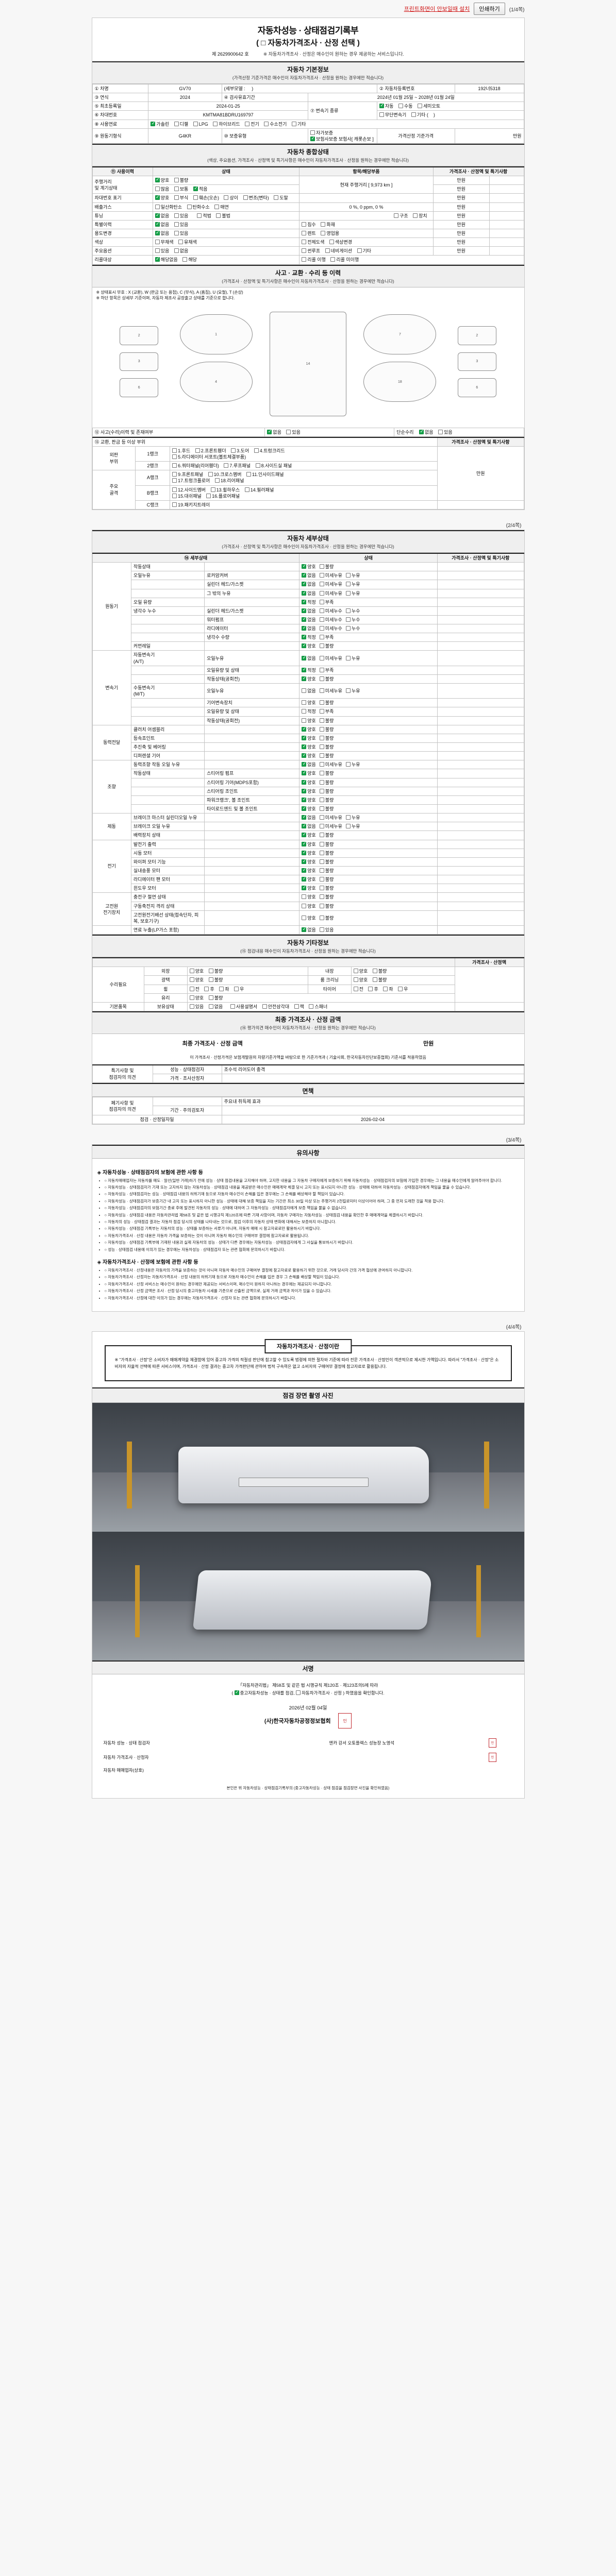 The height and width of the screenshot is (2576, 616). I want to click on option-vin-erased: 도말, so click(281, 198).